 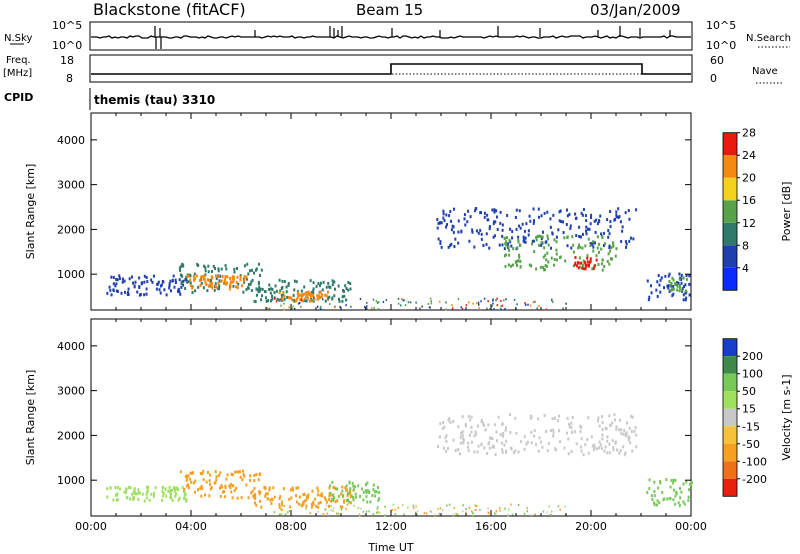 I want to click on x-tick-label: 00:00, so click(x=691, y=526).